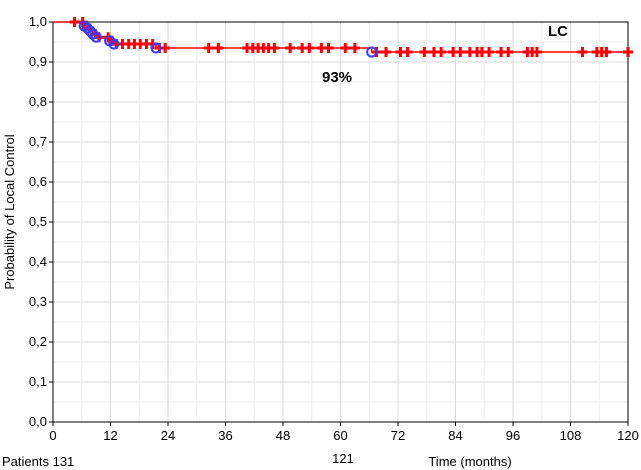 Image resolution: width=641 pixels, height=470 pixels. Describe the element at coordinates (337, 77) in the screenshot. I see `percent-annotation: 93%` at that location.